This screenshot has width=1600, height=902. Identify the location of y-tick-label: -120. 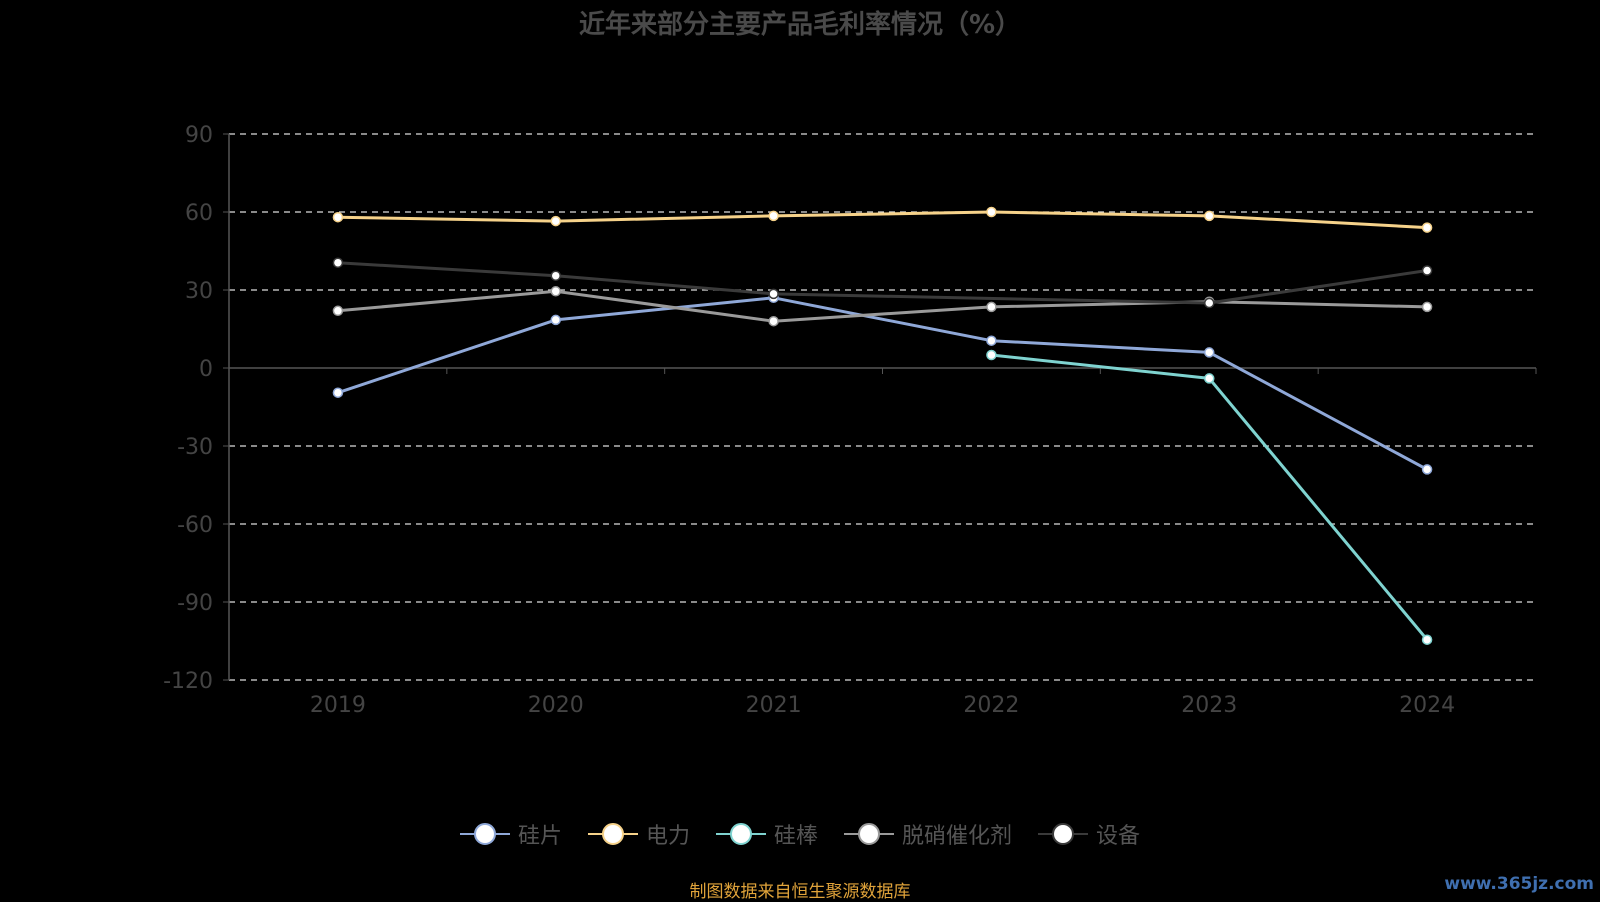
(188, 681).